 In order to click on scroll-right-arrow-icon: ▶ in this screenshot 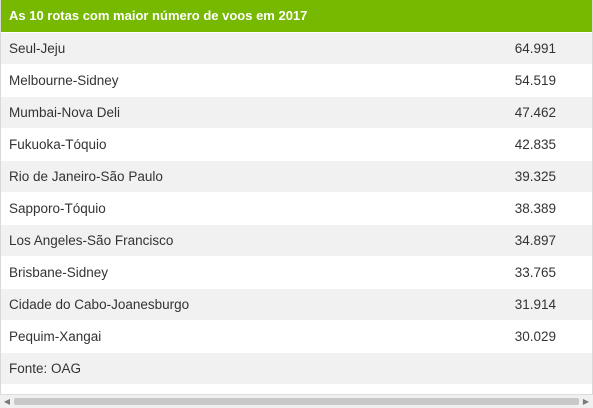, I will do `click(586, 401)`.